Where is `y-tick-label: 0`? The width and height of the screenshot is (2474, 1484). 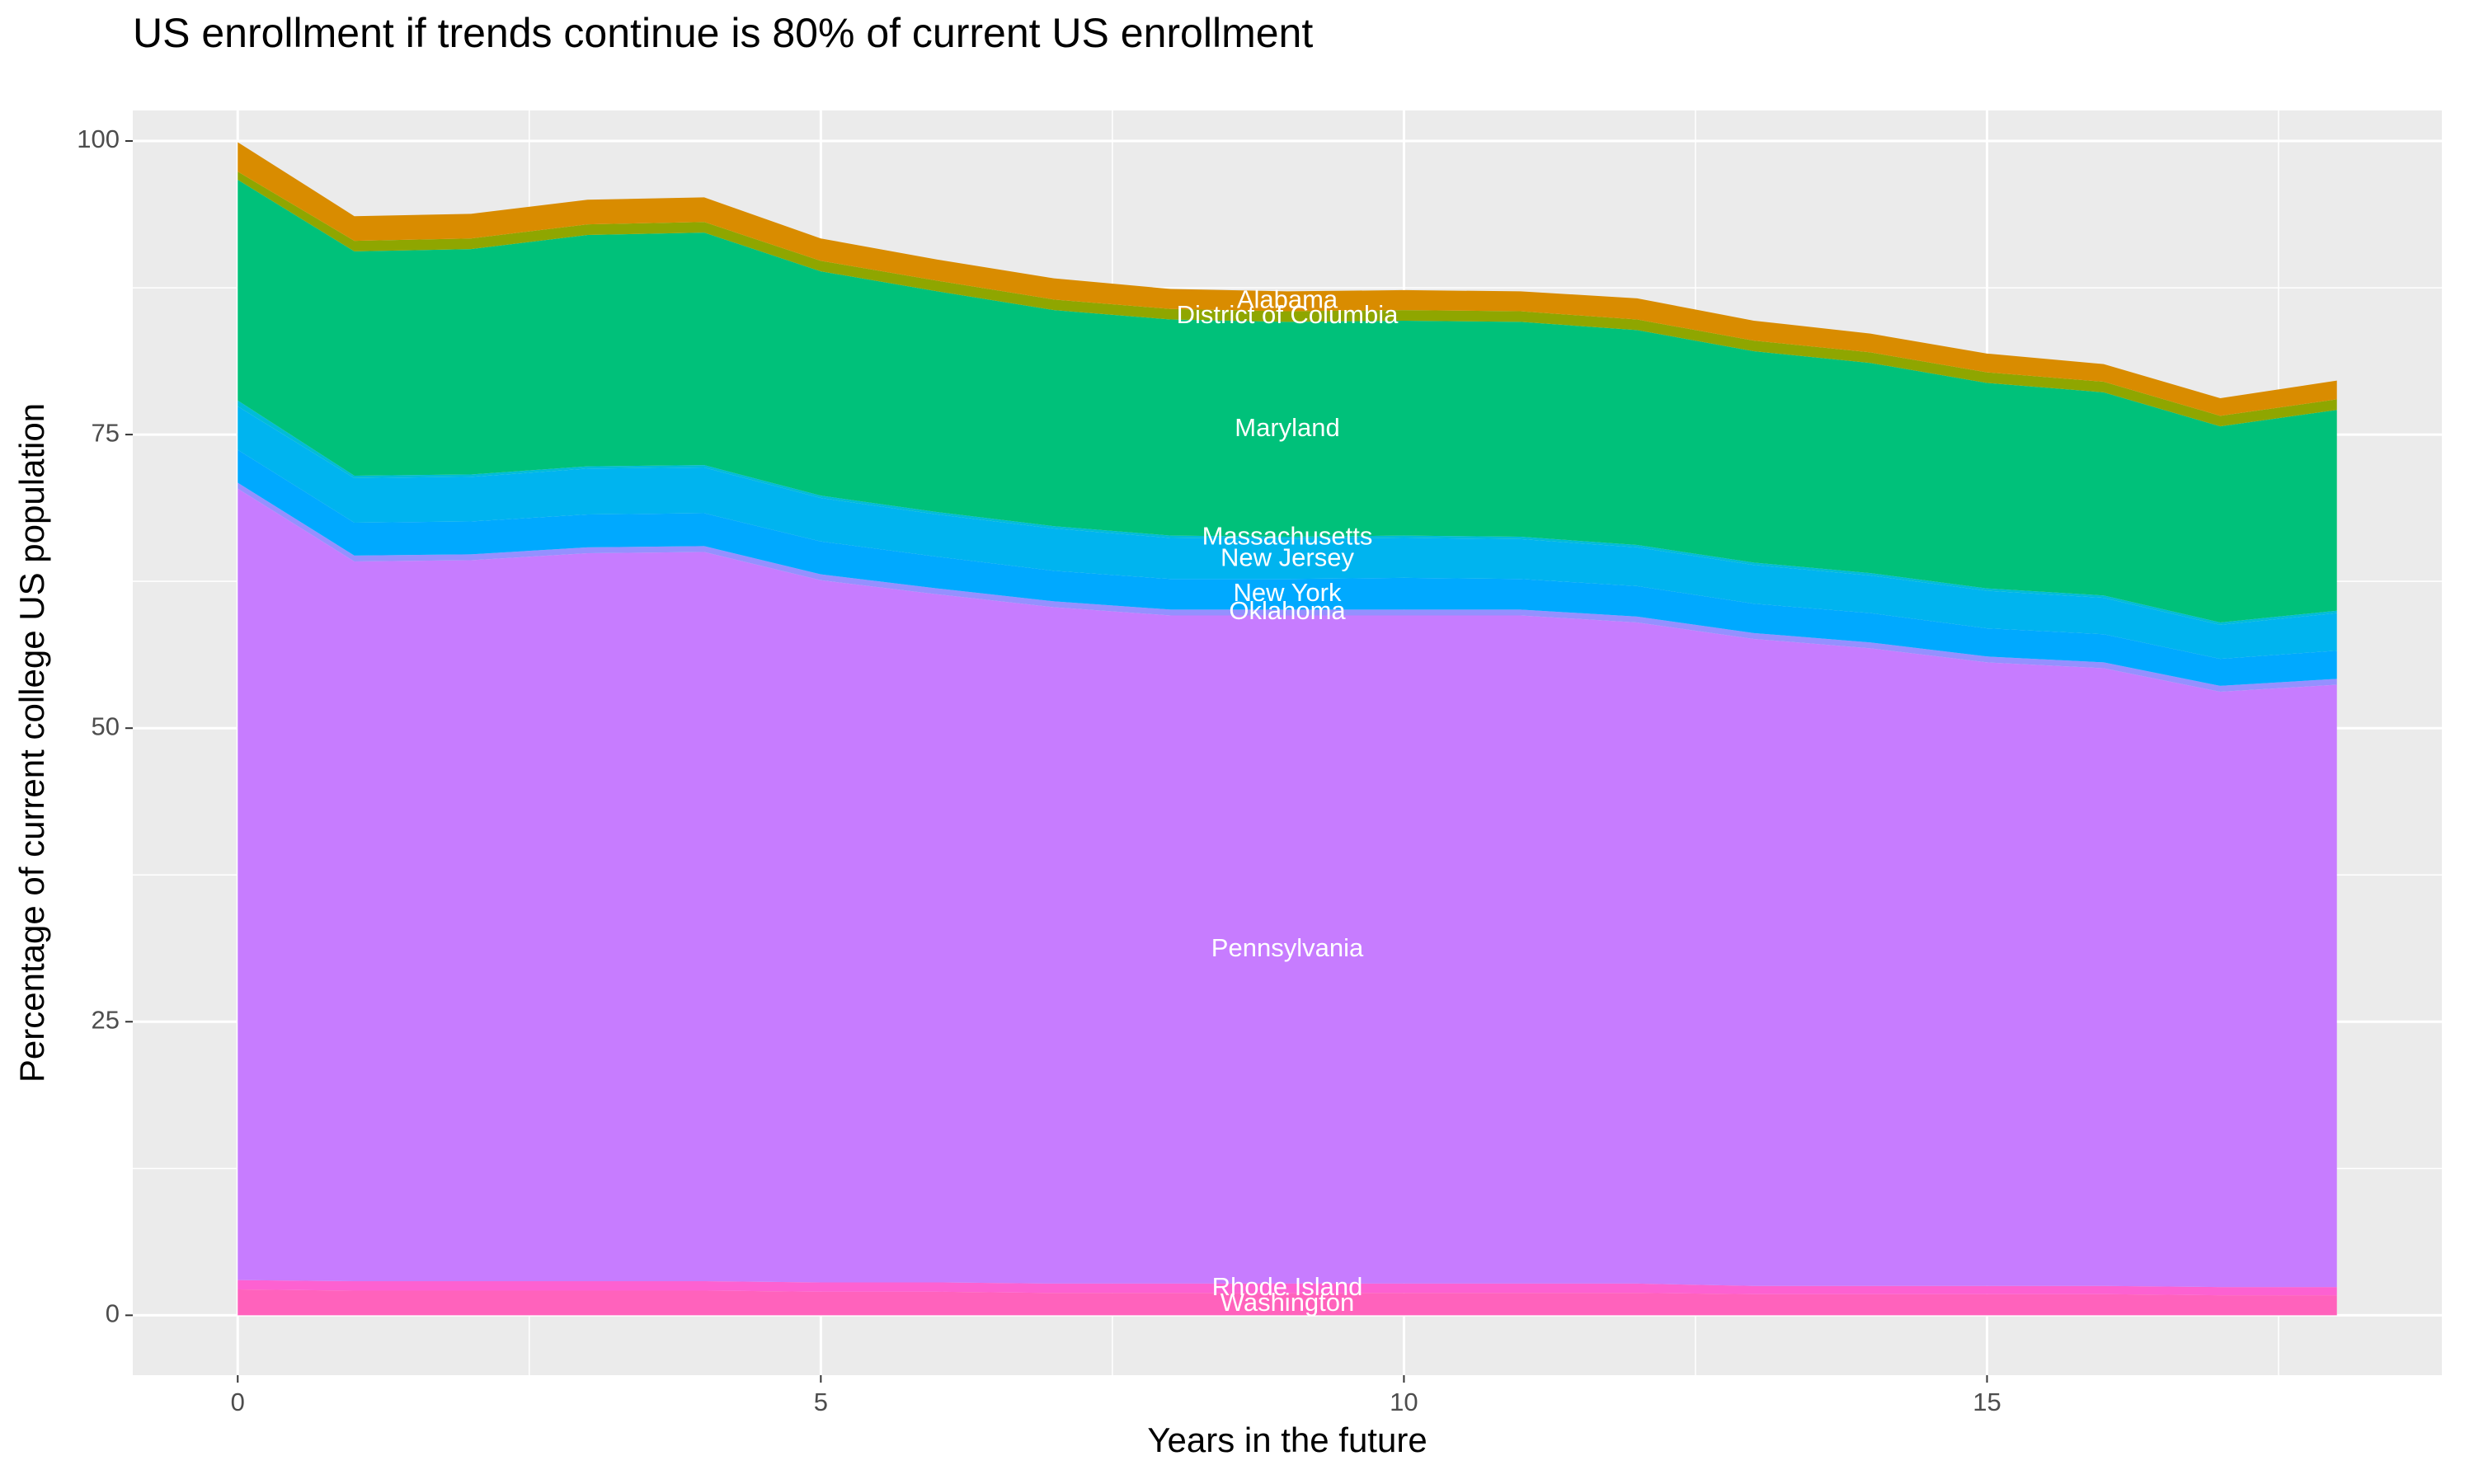 y-tick-label: 0 is located at coordinates (113, 1313).